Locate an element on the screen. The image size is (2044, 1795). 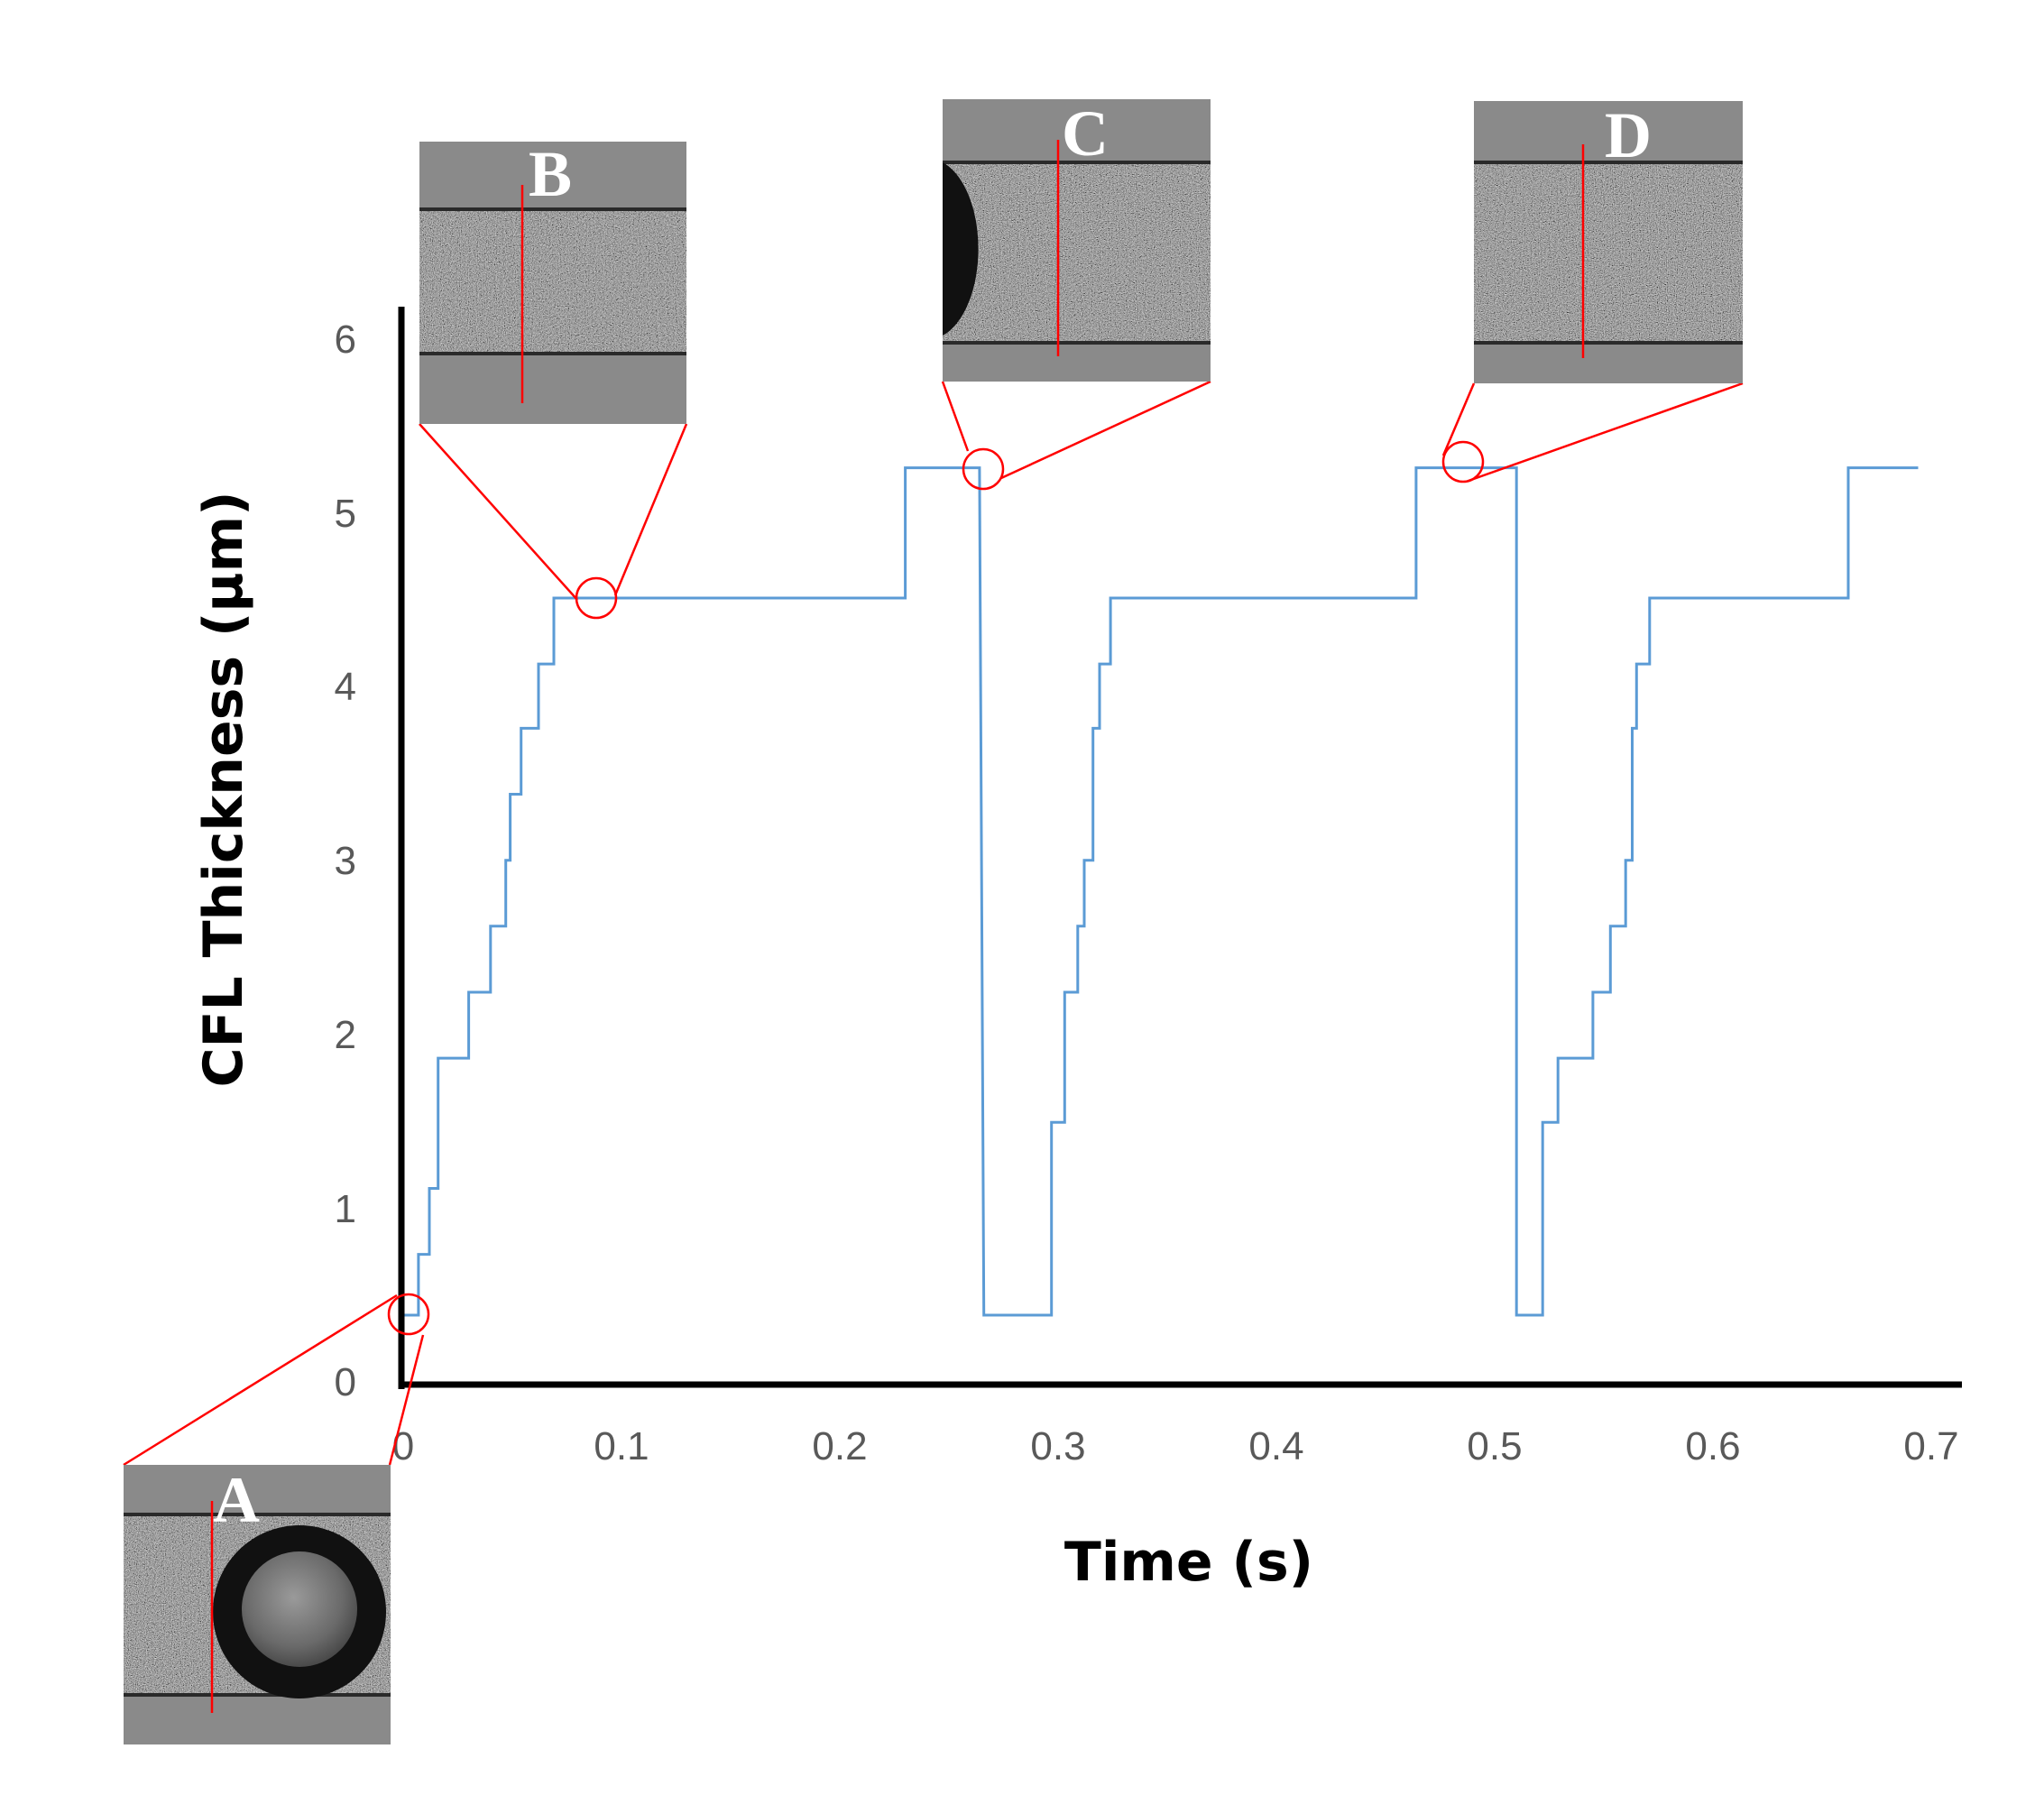
inset-image-C: C is located at coordinates (1077, 239).